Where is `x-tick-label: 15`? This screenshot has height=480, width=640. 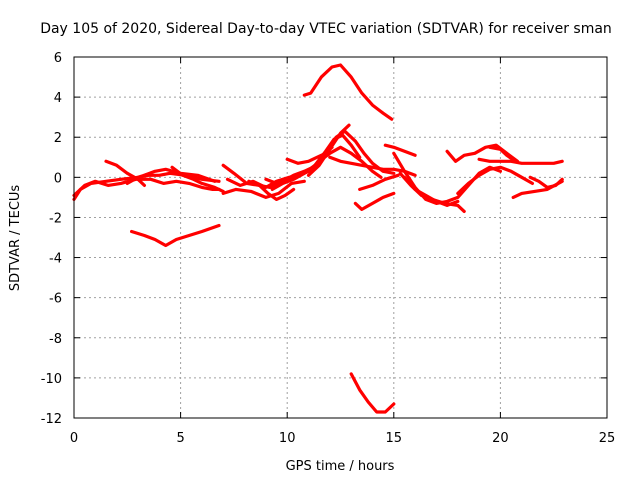
x-tick-label: 15 is located at coordinates (394, 438).